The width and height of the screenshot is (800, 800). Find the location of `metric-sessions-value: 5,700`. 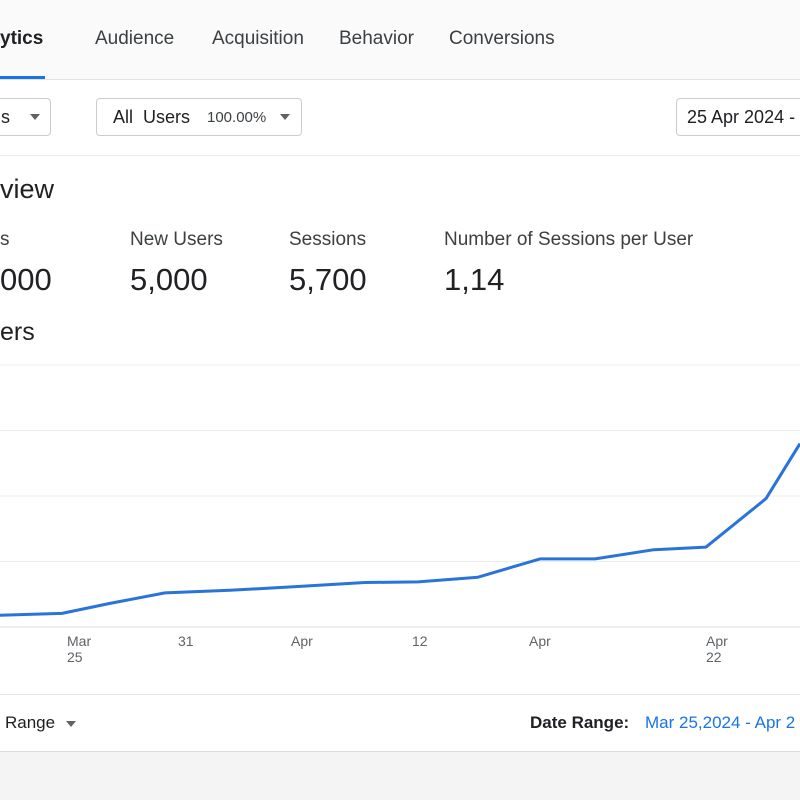

metric-sessions-value: 5,700 is located at coordinates (328, 279).